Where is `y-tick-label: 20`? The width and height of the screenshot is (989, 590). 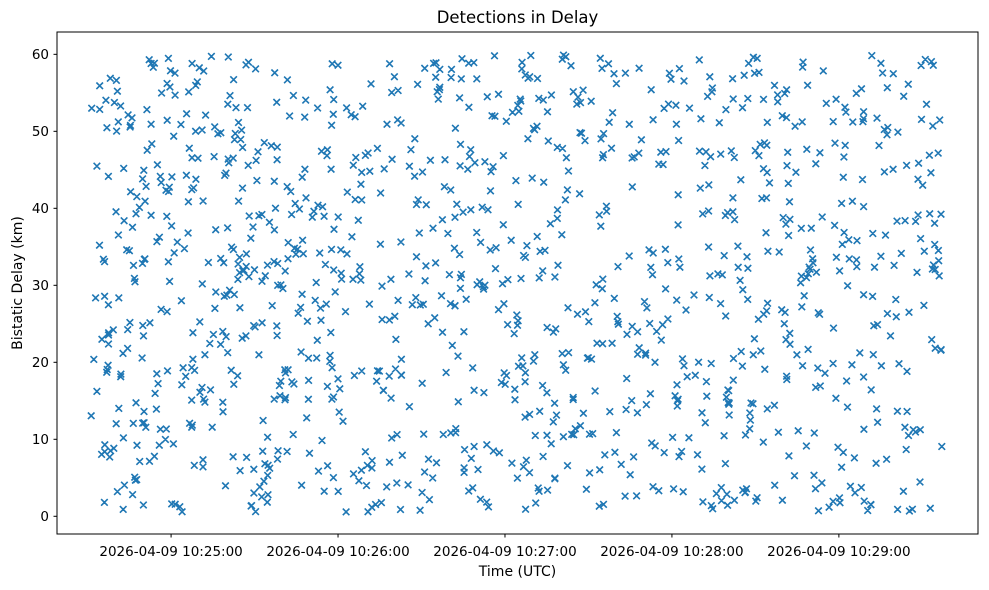
y-tick-label: 20 is located at coordinates (40, 363).